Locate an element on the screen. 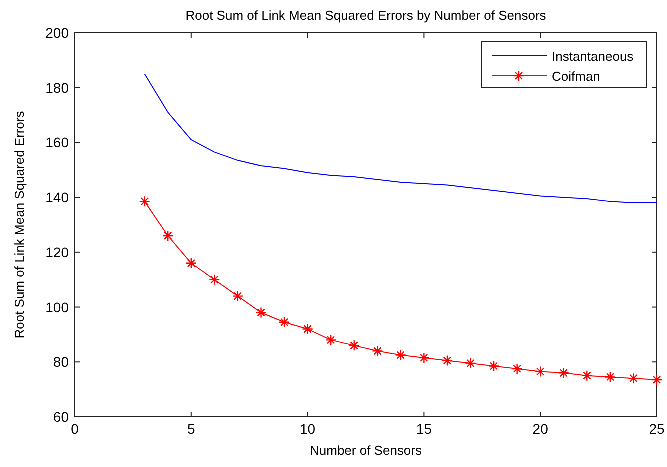 This screenshot has height=467, width=667. x-axis-title: Number of Sensors is located at coordinates (366, 450).